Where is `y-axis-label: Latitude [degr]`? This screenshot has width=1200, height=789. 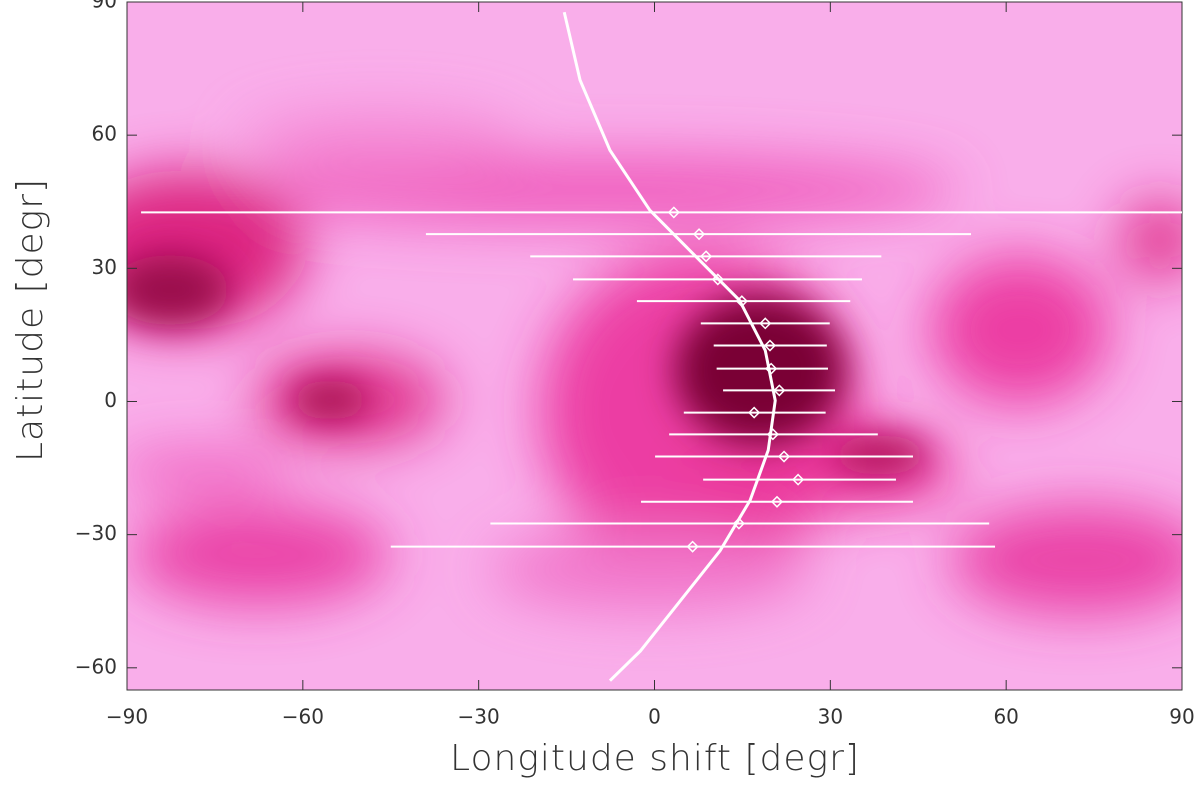 y-axis-label: Latitude [degr] is located at coordinates (30, 320).